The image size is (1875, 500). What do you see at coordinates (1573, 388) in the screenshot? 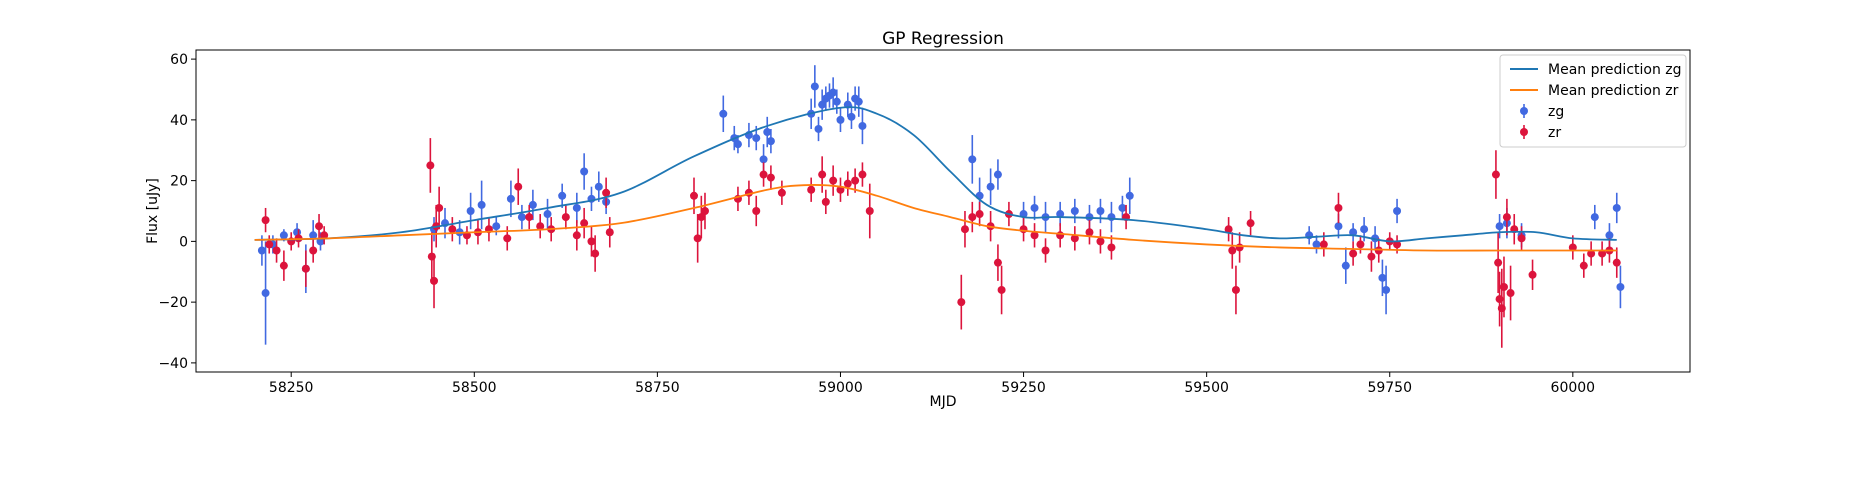
I see `x-tick-label: 60000` at bounding box center [1573, 388].